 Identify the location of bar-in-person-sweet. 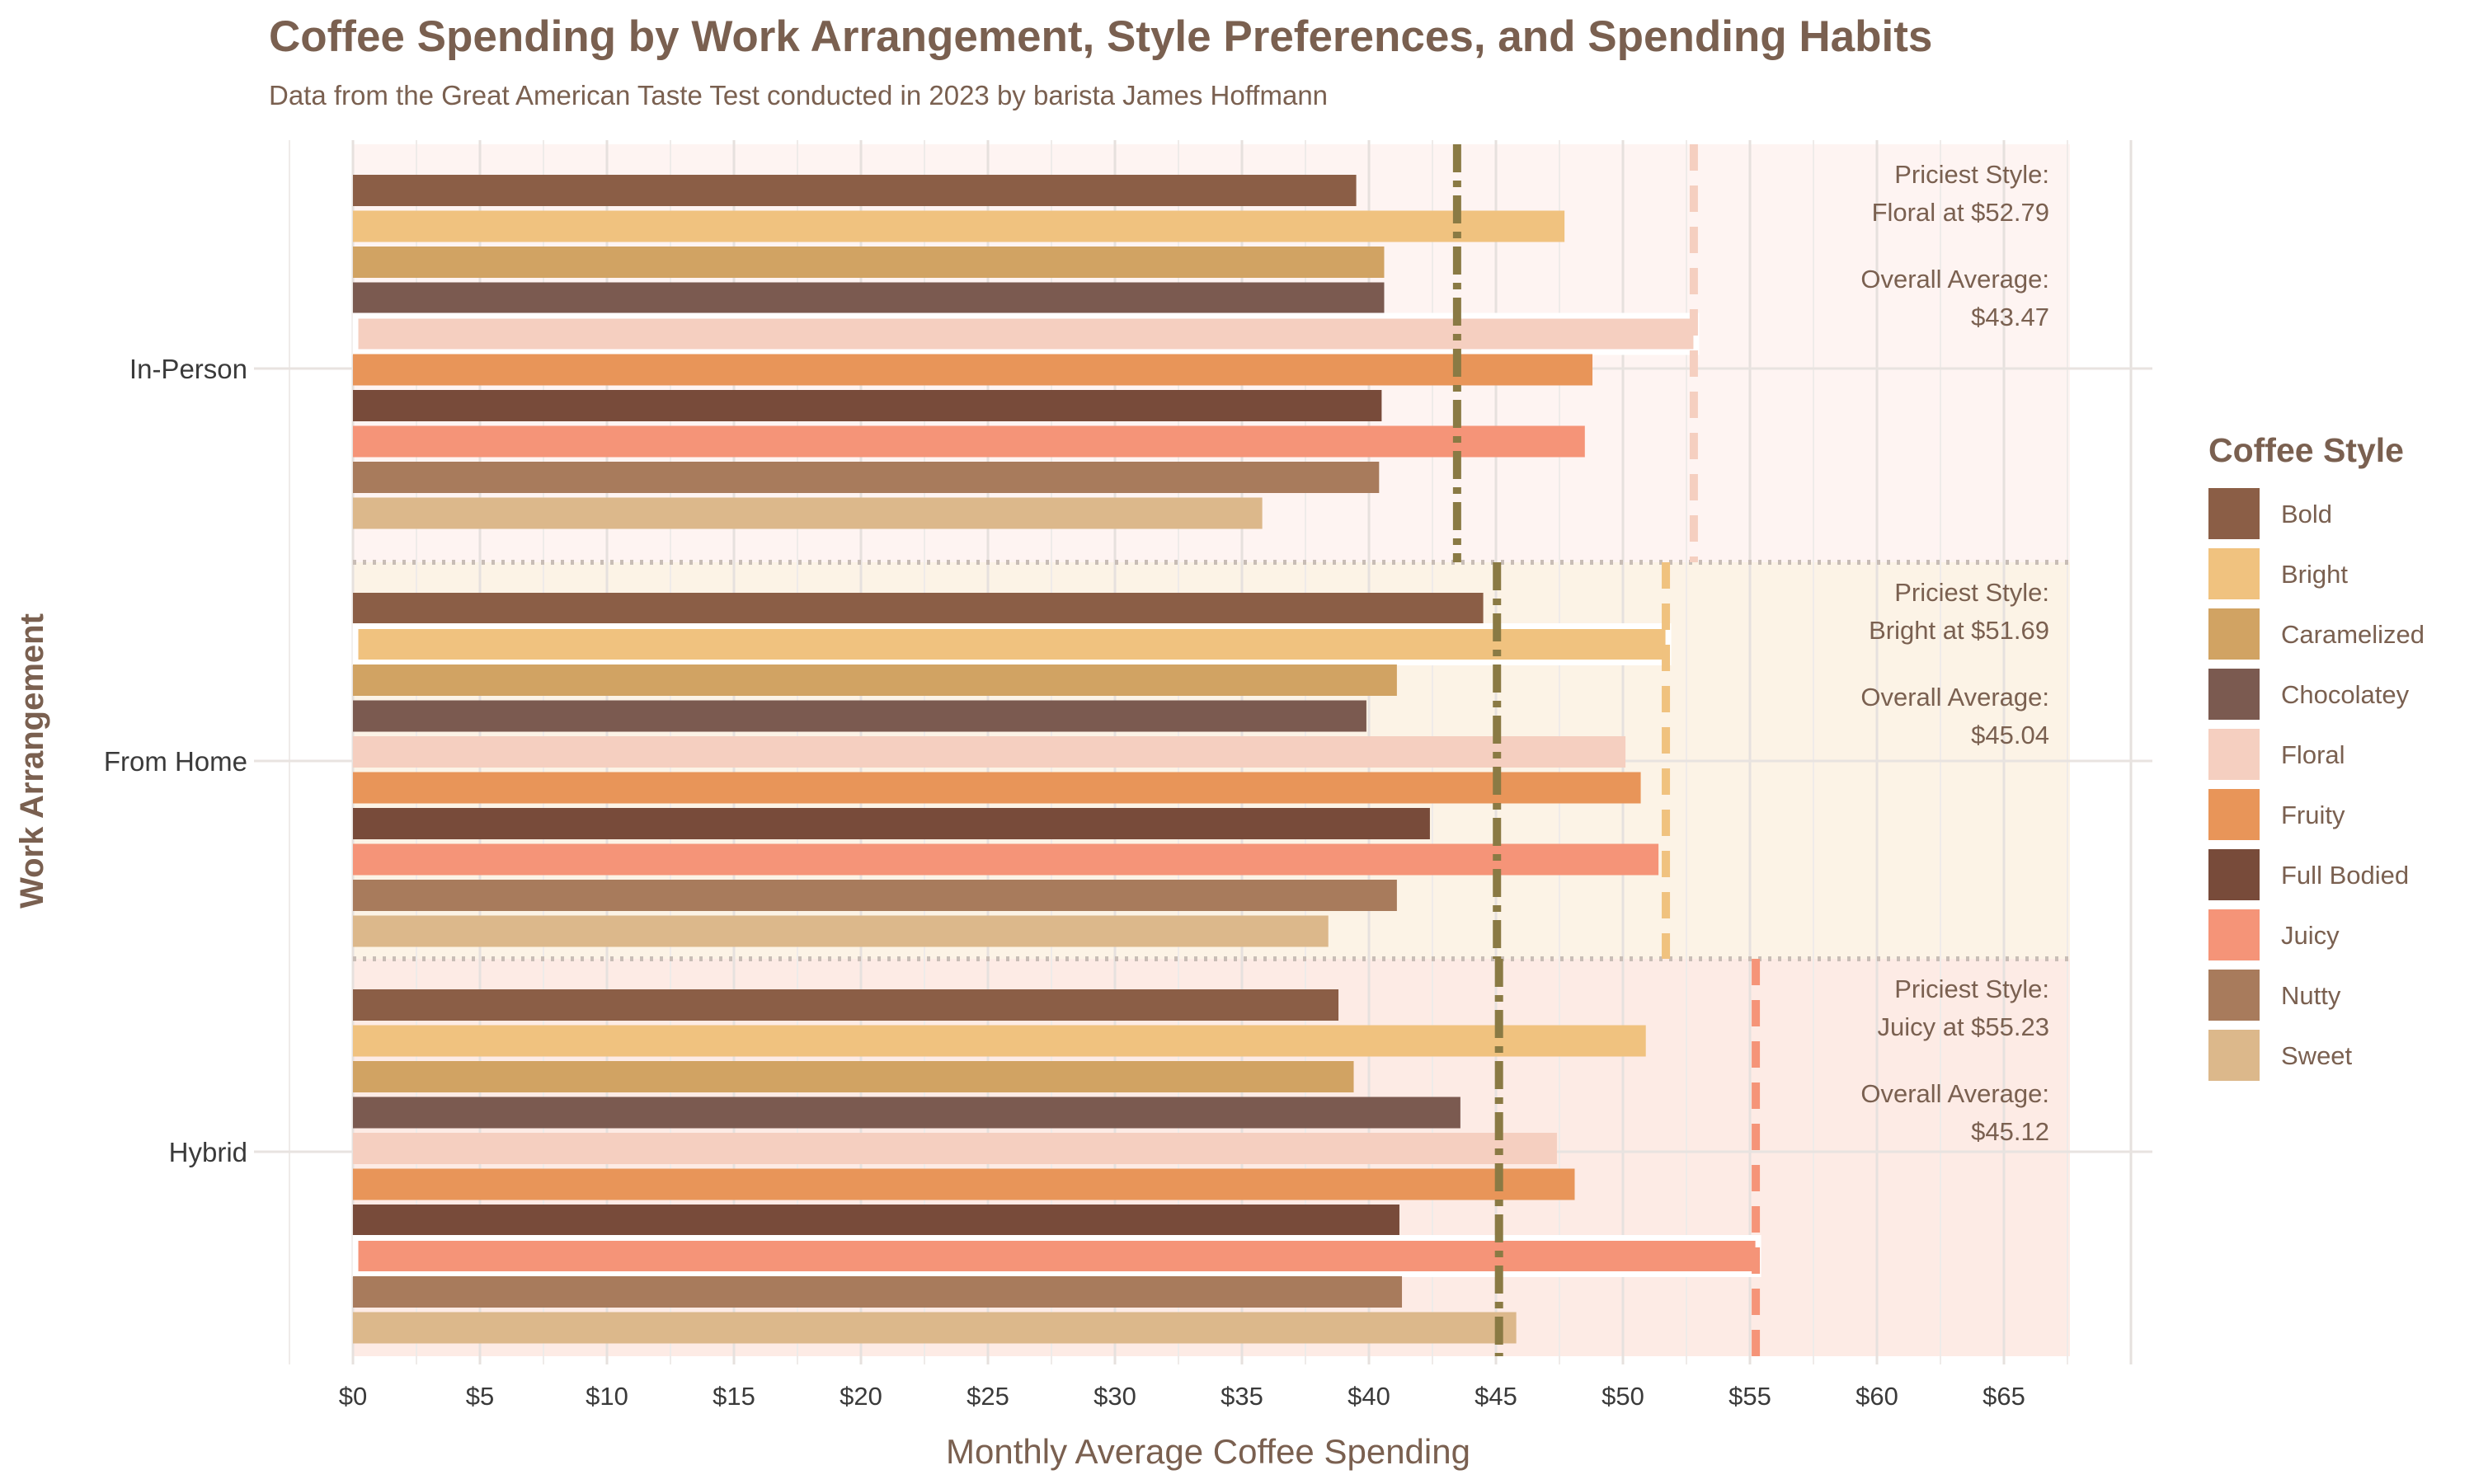
(808, 513).